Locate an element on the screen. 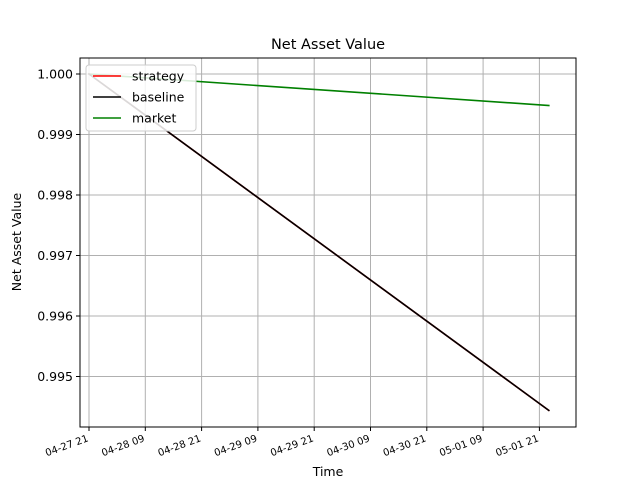 The height and width of the screenshot is (480, 640). legend-box is located at coordinates (141, 98).